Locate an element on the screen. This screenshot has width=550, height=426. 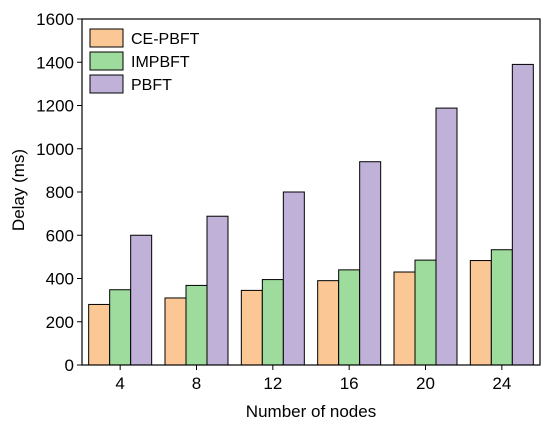
y-tick-label: 800 is located at coordinates (60, 192).